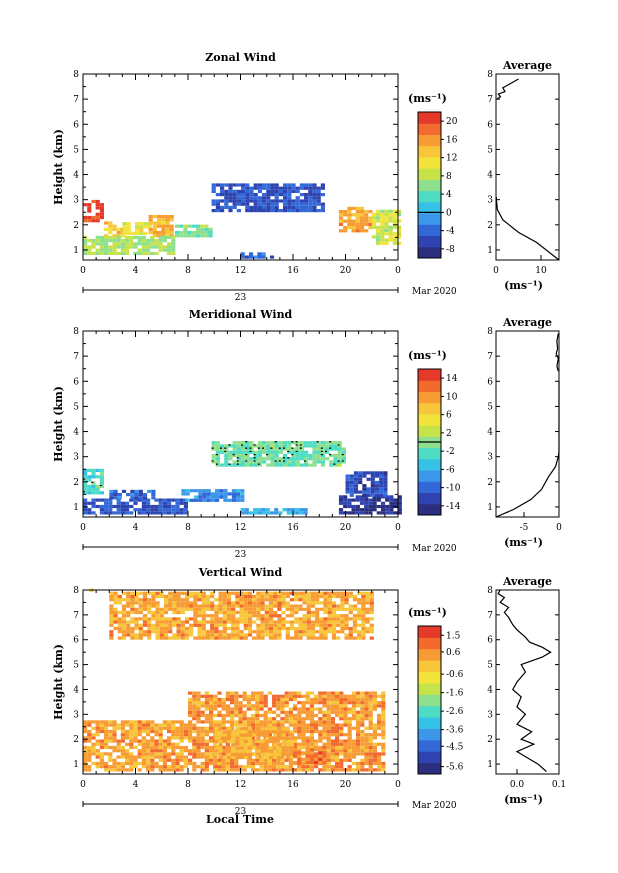 The width and height of the screenshot is (618, 873). What do you see at coordinates (527, 581) in the screenshot?
I see `profile-title: Average` at bounding box center [527, 581].